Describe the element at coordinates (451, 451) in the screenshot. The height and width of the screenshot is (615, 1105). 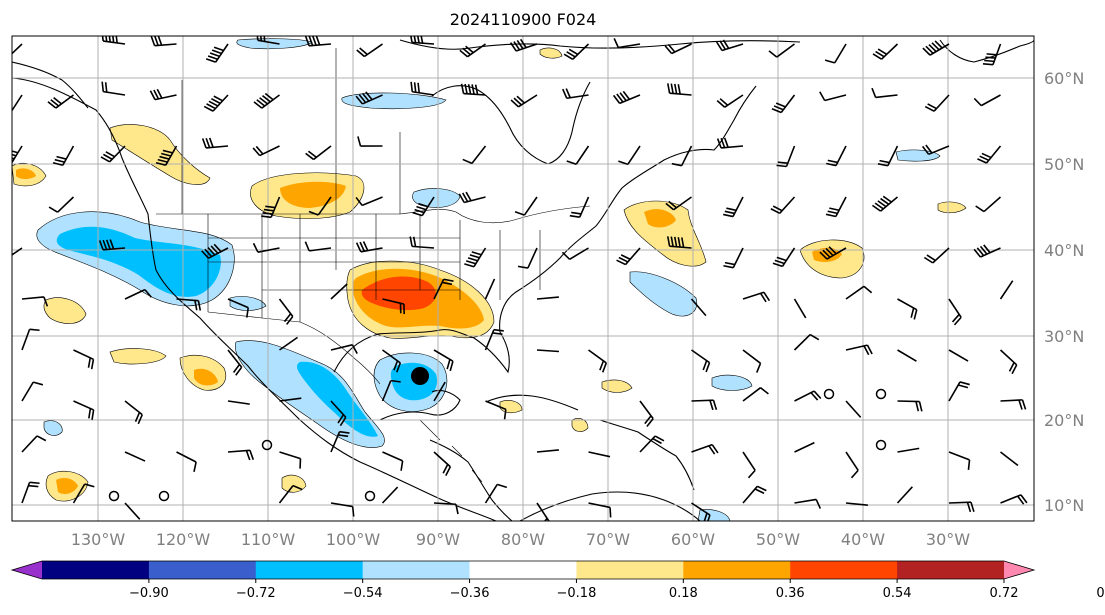
I see `border-central-america` at that location.